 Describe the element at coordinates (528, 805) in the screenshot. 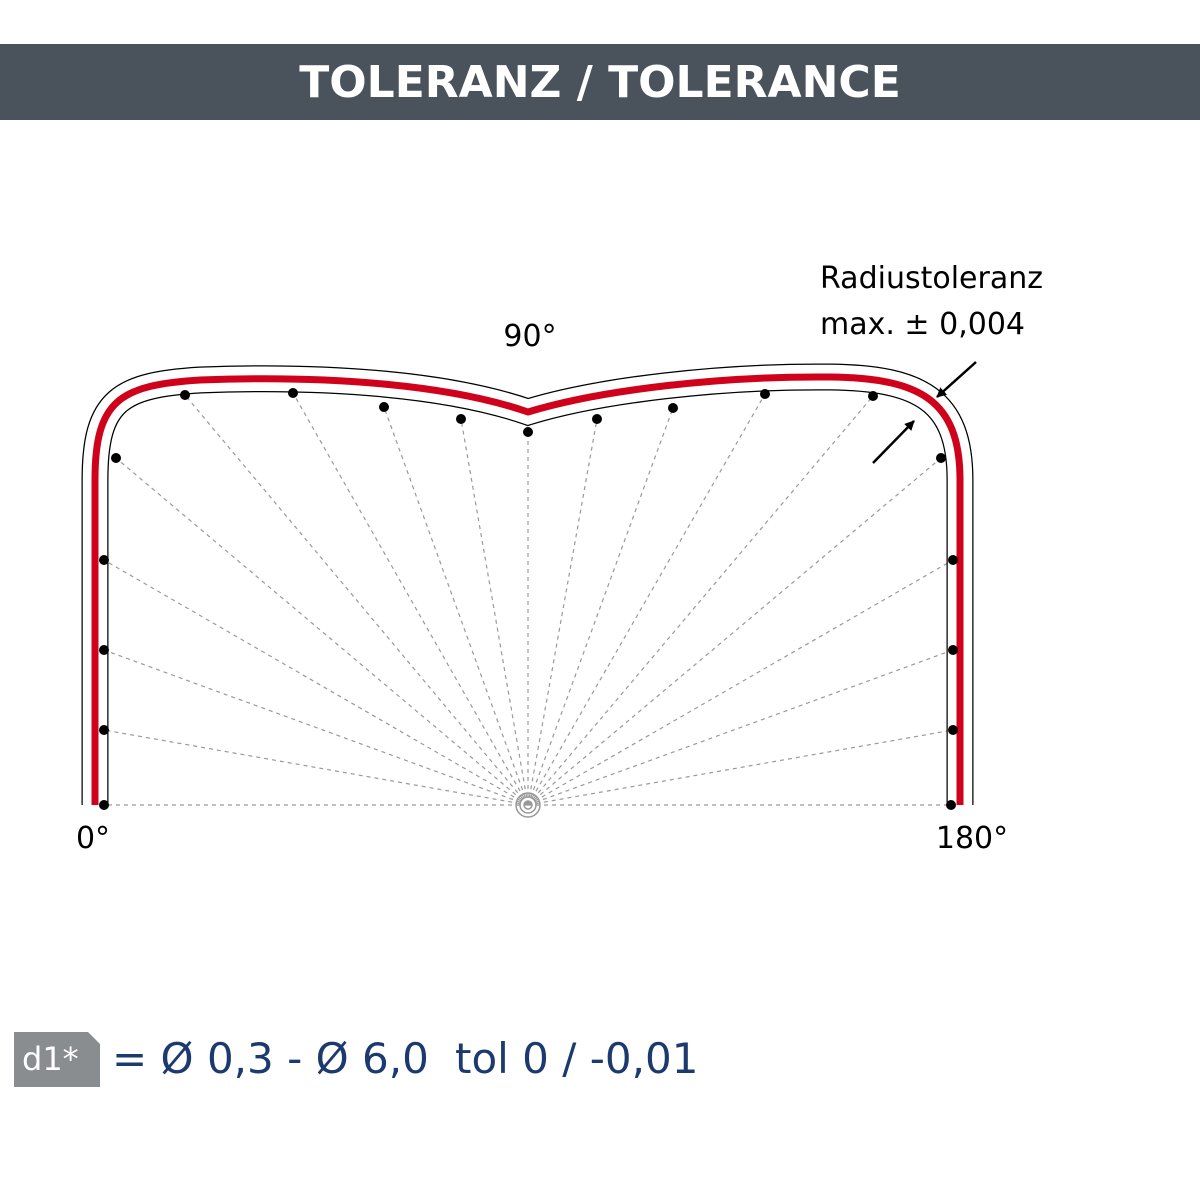

I see `center-mark` at that location.